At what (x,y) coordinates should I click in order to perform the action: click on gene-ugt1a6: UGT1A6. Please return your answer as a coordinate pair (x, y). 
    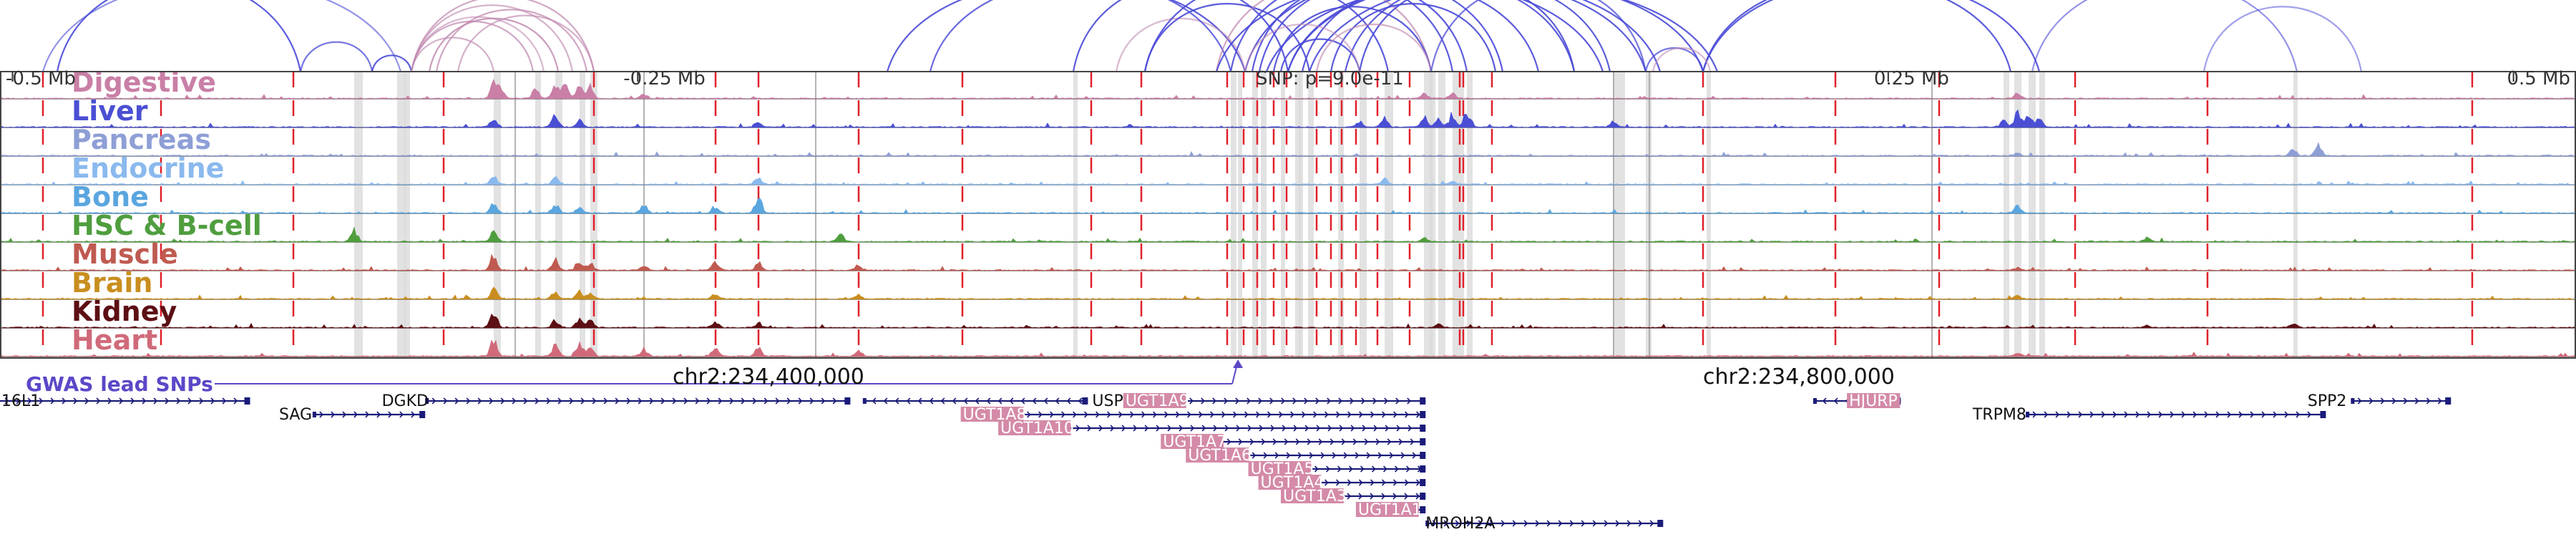
    Looking at the image, I should click on (1306, 456).